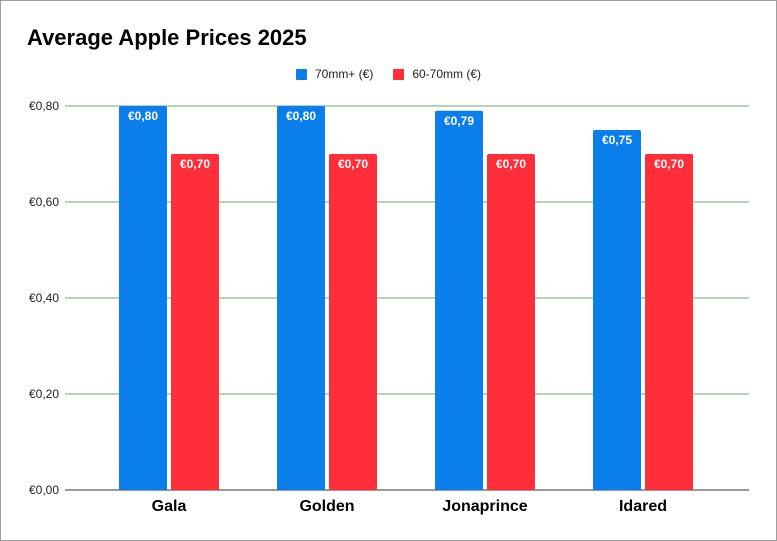 The height and width of the screenshot is (541, 777). Describe the element at coordinates (344, 74) in the screenshot. I see `legend-label-70mm: 70mm+ (€)` at that location.